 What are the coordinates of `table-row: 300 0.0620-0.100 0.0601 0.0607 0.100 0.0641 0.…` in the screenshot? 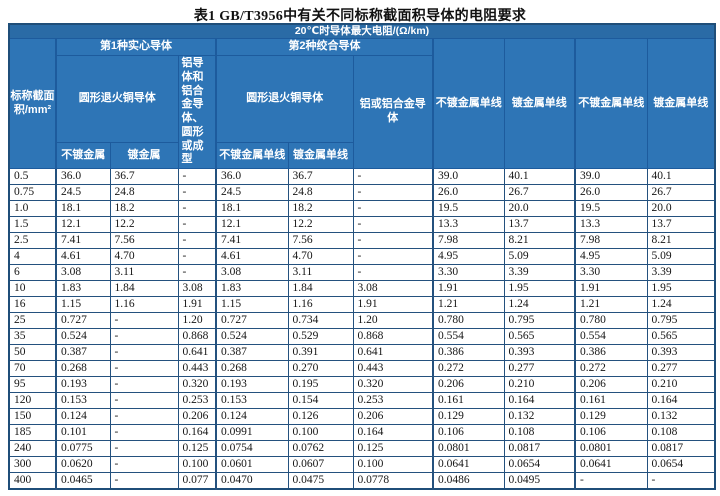 It's located at (362, 464).